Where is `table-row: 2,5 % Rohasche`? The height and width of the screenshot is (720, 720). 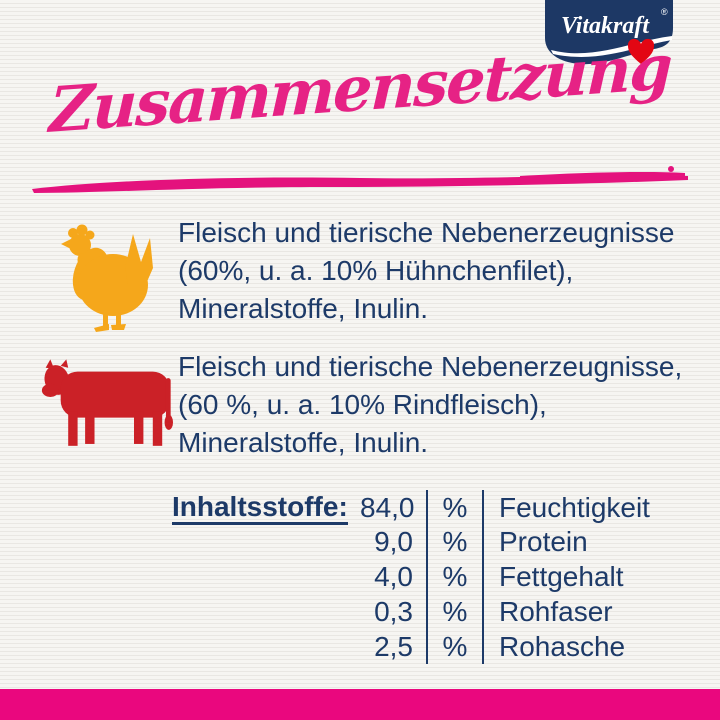 table-row: 2,5 % Rohasche is located at coordinates (411, 646).